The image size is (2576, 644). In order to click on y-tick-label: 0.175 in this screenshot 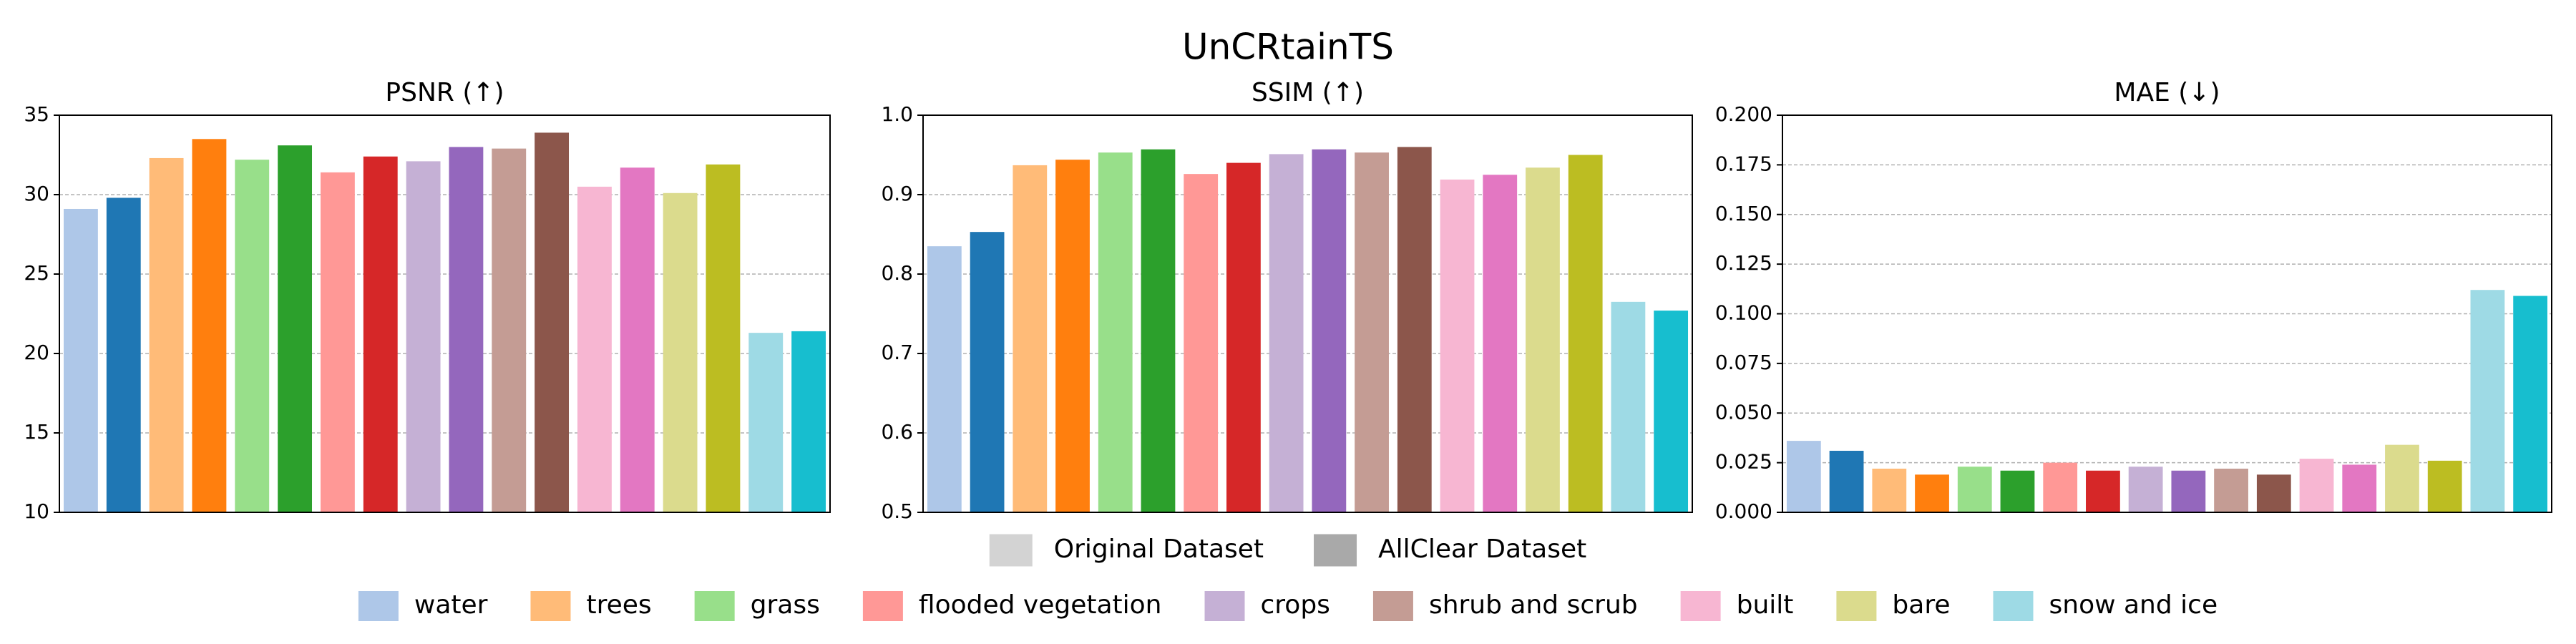, I will do `click(1743, 163)`.